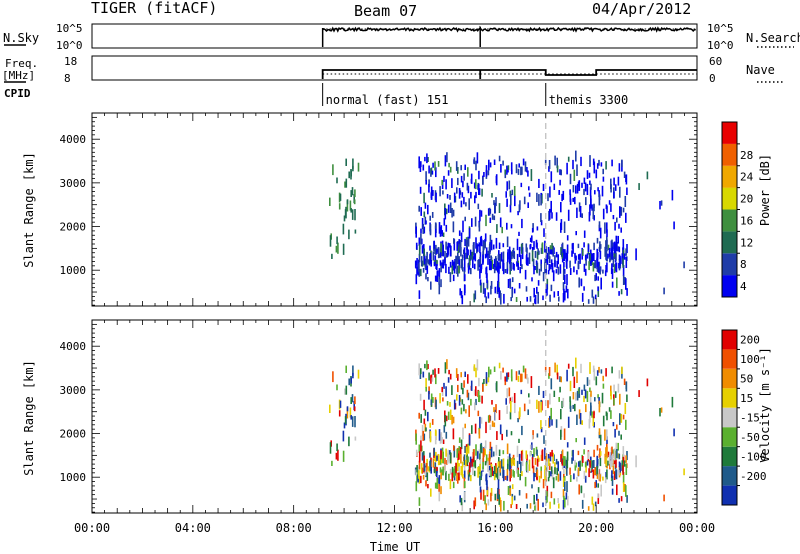 Image resolution: width=800 pixels, height=554 pixels. Describe the element at coordinates (729, 495) in the screenshot. I see `colorbar-segment` at that location.